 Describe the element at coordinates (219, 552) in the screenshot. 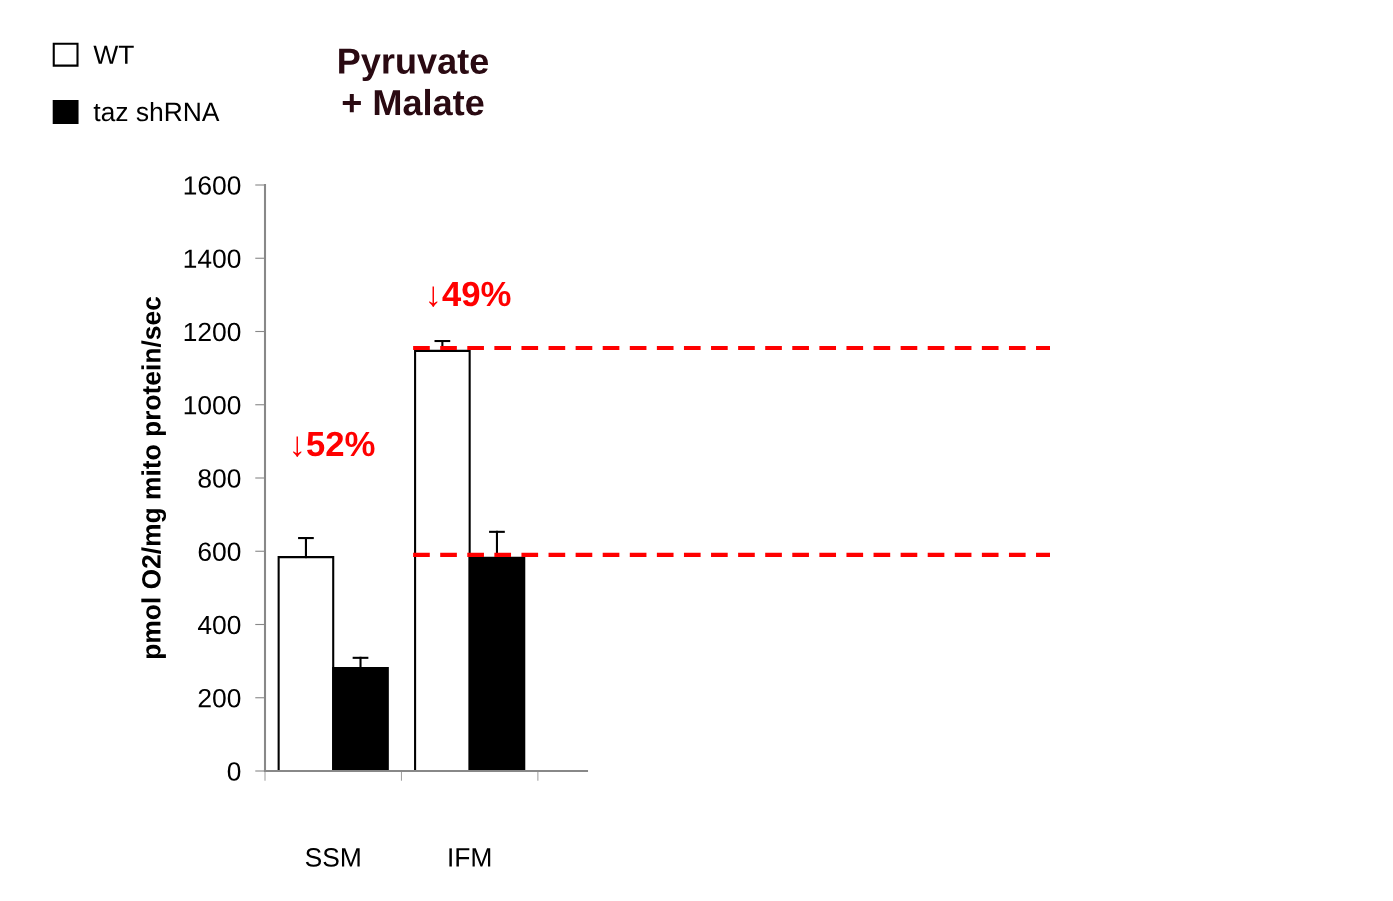

I see `y-tick-label: 600` at that location.